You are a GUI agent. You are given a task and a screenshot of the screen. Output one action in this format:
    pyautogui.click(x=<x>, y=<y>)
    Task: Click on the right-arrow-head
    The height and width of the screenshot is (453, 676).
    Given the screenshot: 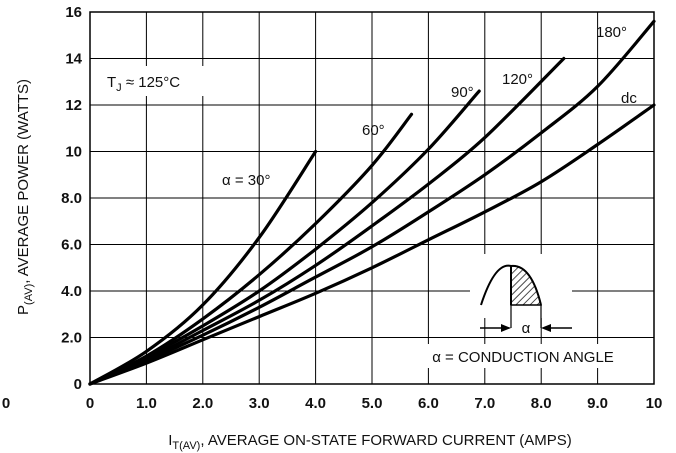 What is the action you would take?
    pyautogui.click(x=546, y=328)
    